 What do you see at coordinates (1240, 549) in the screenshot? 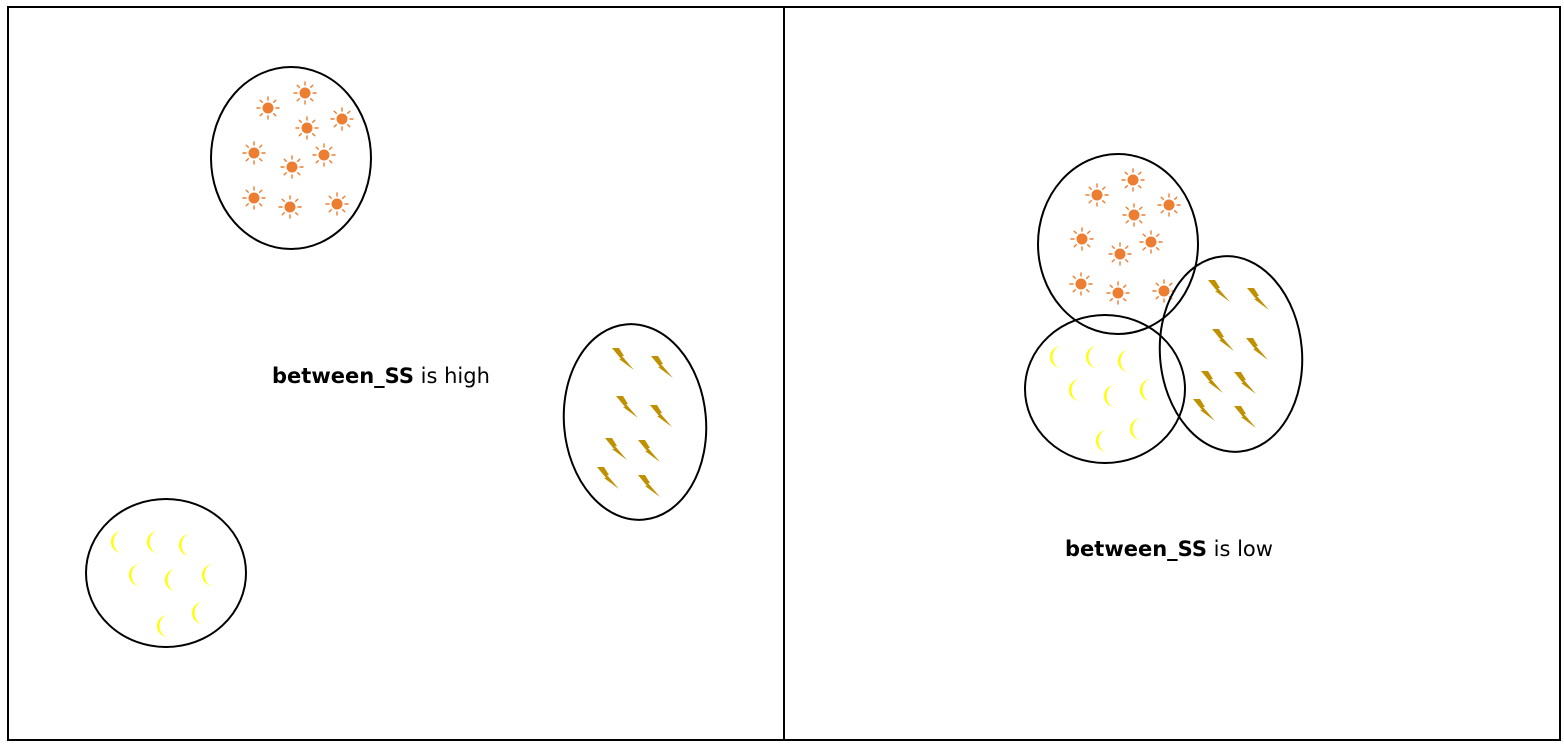
I see `caption-rest: is low` at bounding box center [1240, 549].